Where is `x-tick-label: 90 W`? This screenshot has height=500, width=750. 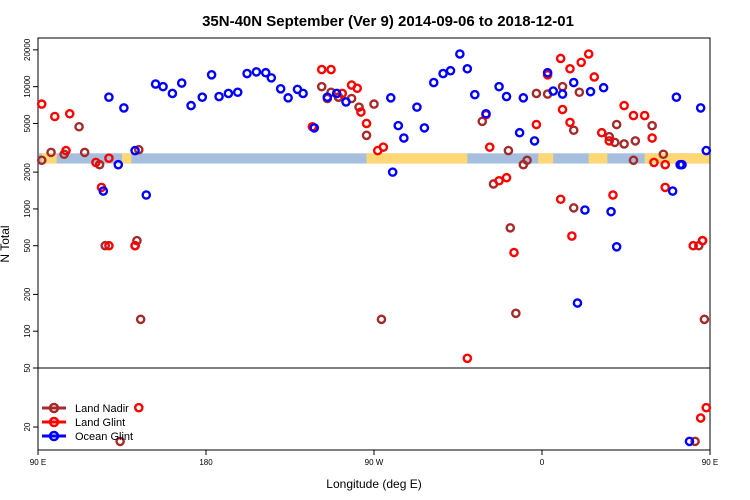 x-tick-label: 90 W is located at coordinates (374, 462).